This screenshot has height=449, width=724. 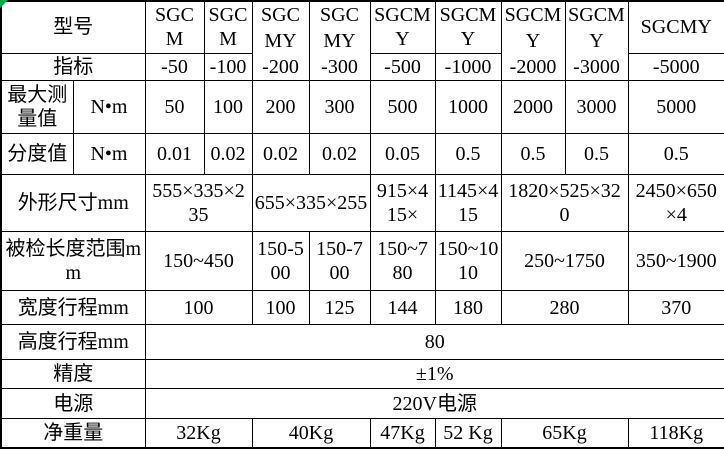 I want to click on model-series-sgcmy-300: SGCMY, so click(x=339, y=28).